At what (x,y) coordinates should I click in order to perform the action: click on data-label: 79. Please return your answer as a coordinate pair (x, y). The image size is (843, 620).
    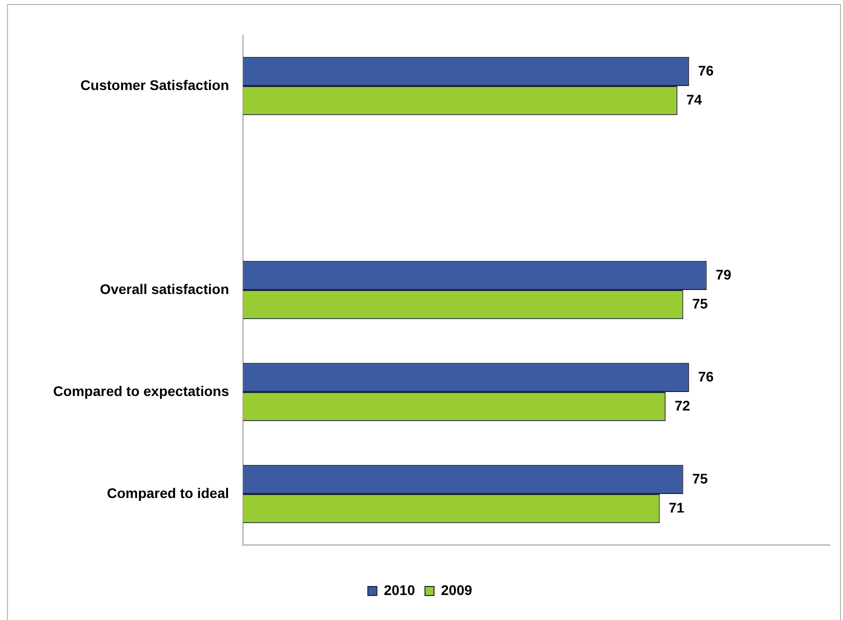
    Looking at the image, I should click on (724, 274).